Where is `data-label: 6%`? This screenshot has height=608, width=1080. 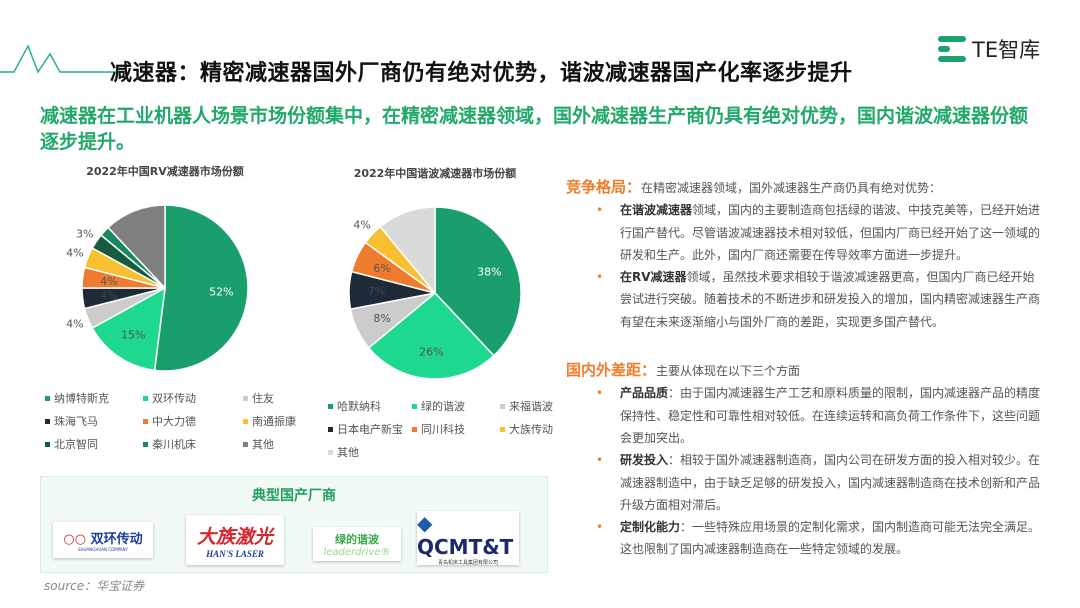 data-label: 6% is located at coordinates (381, 268).